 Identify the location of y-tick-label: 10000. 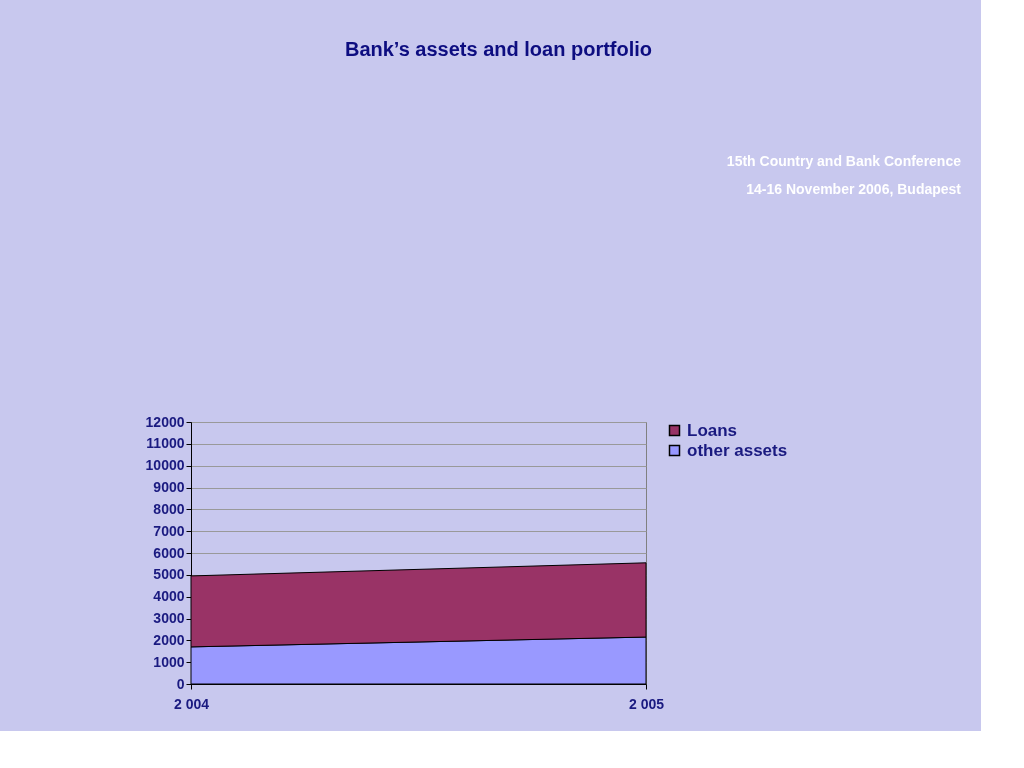
(165, 465).